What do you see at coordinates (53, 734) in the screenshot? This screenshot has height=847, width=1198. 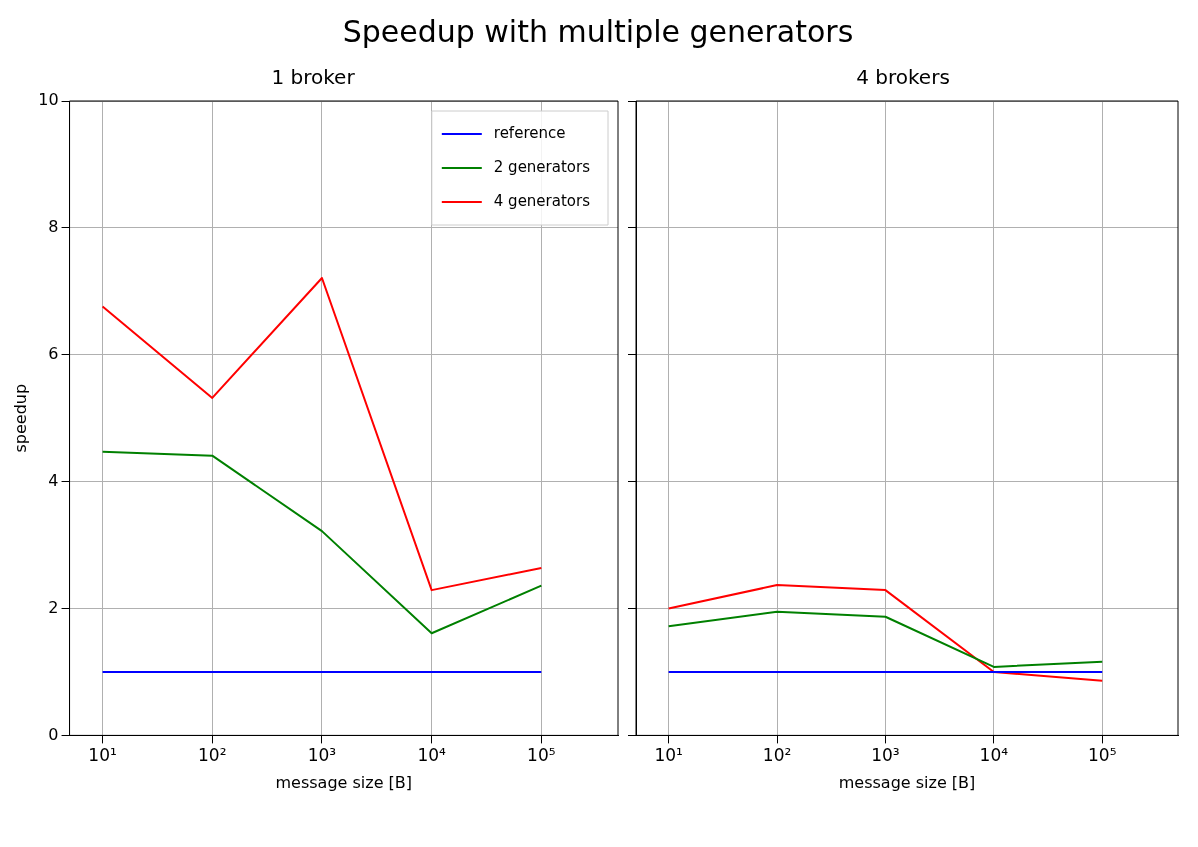 I see `y-tick-label: 0` at bounding box center [53, 734].